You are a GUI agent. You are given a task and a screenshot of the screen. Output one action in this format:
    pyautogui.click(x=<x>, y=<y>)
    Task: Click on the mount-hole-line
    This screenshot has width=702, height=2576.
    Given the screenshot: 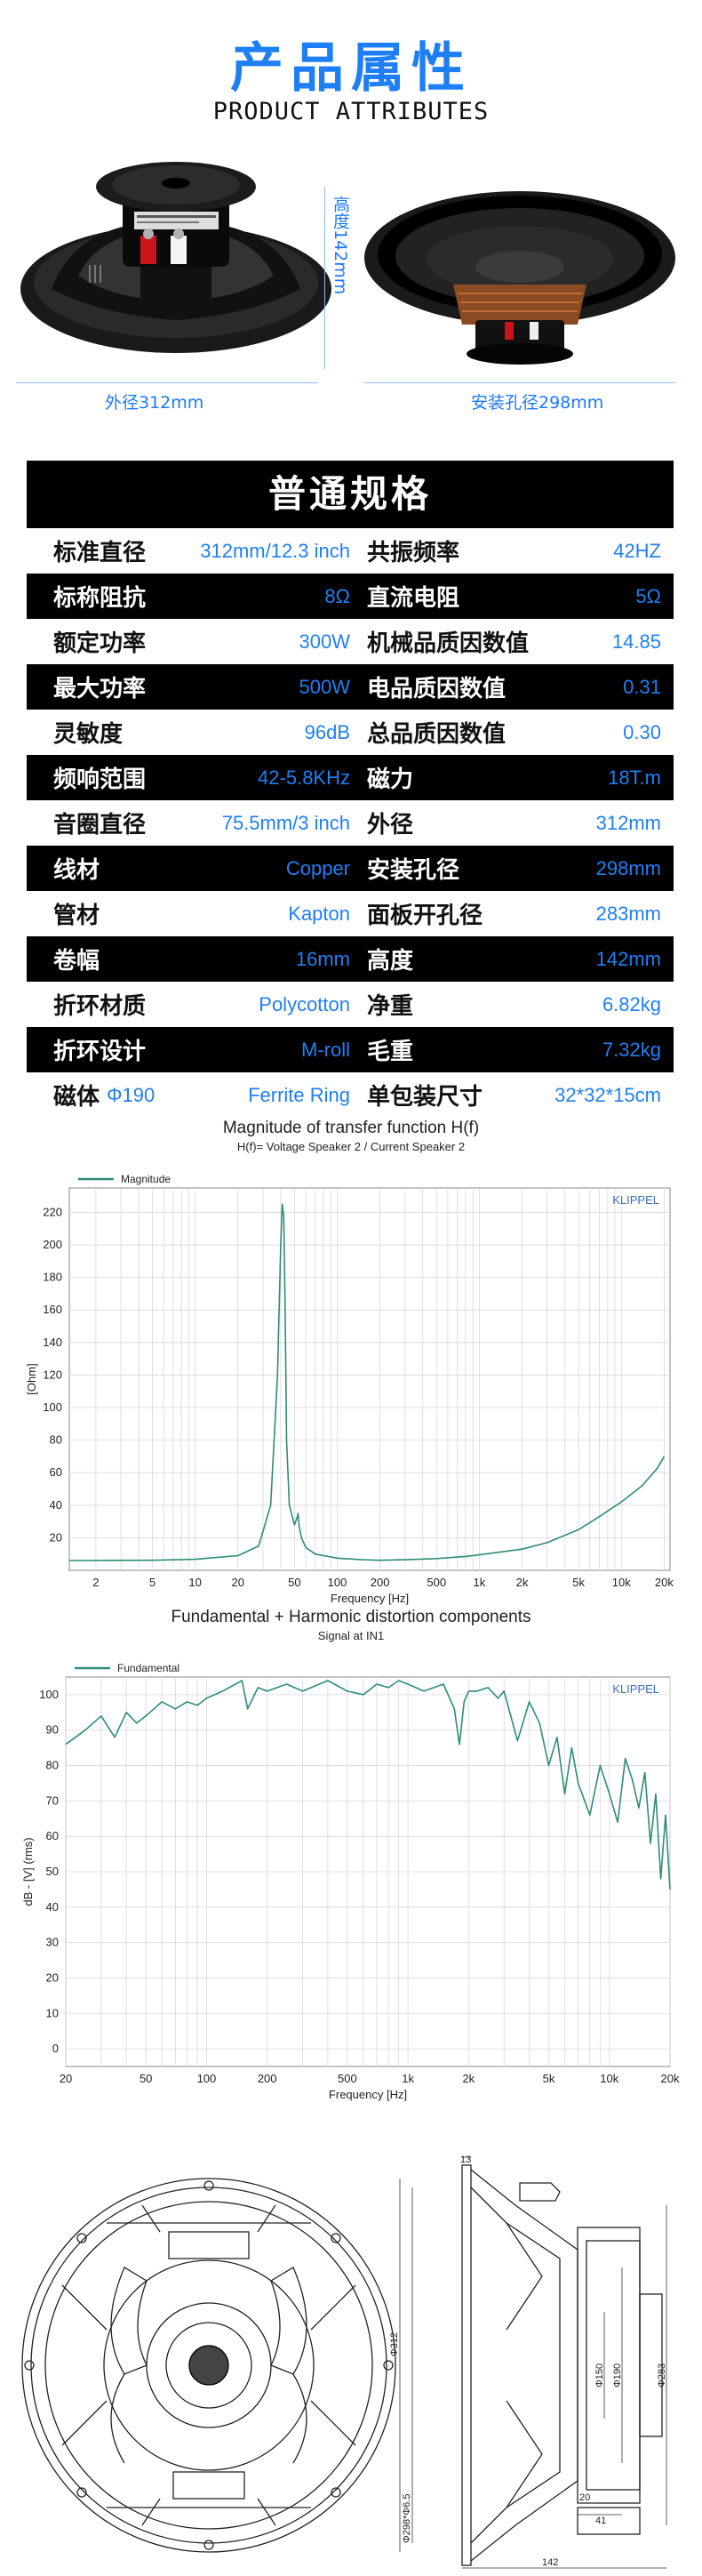 What is the action you would take?
    pyautogui.click(x=519, y=382)
    